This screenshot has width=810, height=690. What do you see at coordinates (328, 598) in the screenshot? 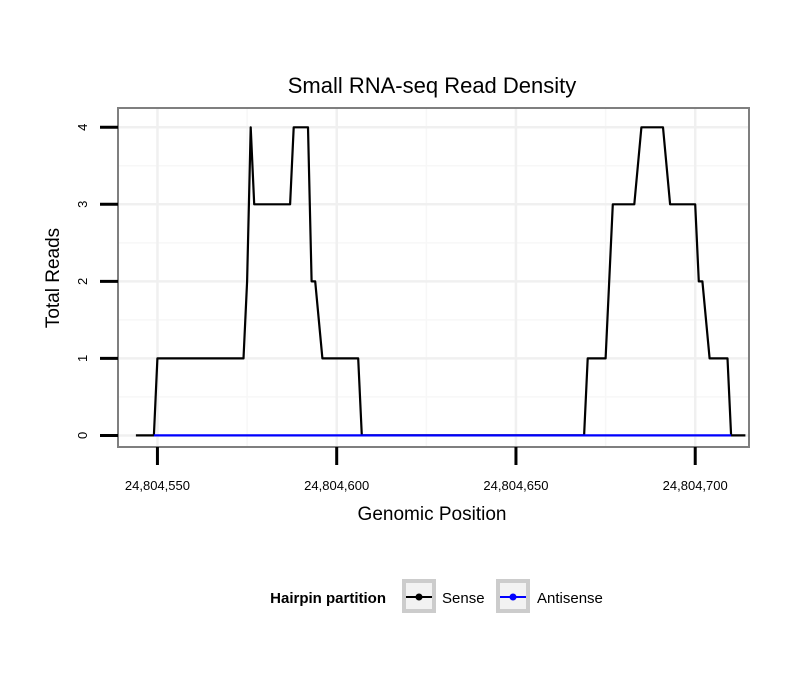
I see `legend-title: Hairpin partition` at bounding box center [328, 598].